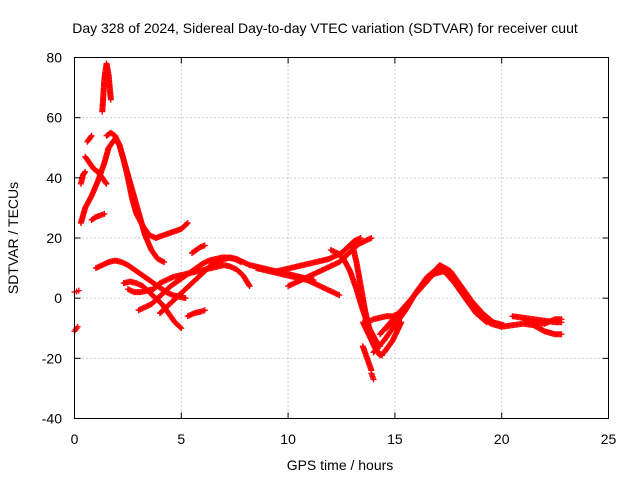 This screenshot has height=480, width=640. Describe the element at coordinates (340, 465) in the screenshot. I see `x-axis-label: GPS time / hours` at that location.